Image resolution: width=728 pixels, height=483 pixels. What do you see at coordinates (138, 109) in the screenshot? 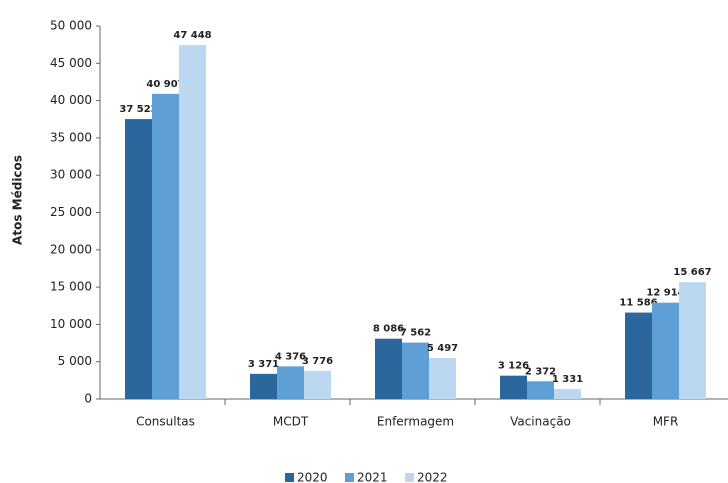
I see `value-label: 37 522` at bounding box center [138, 109].